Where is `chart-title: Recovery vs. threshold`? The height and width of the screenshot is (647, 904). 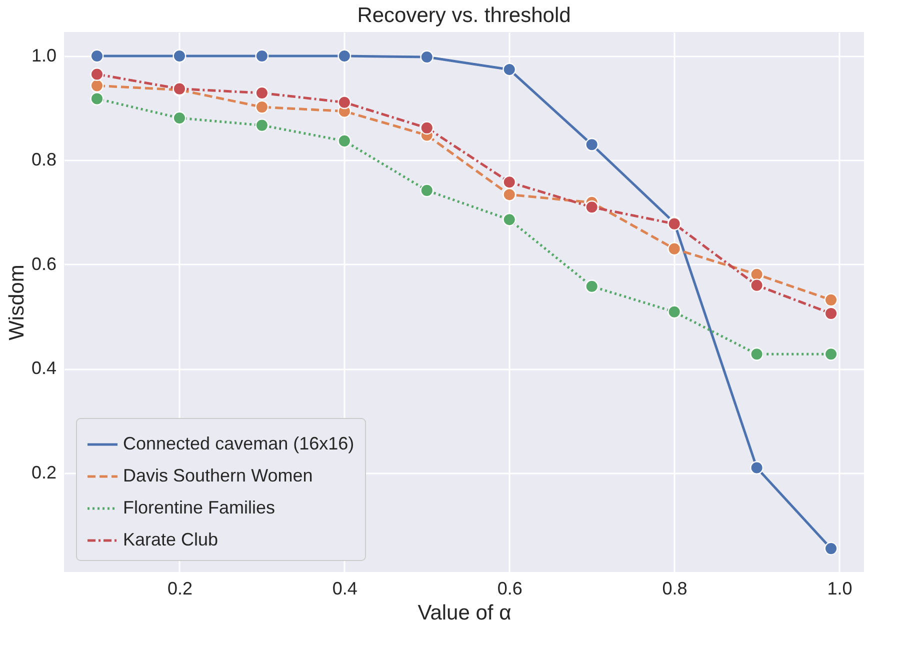
chart-title: Recovery vs. threshold is located at coordinates (464, 15).